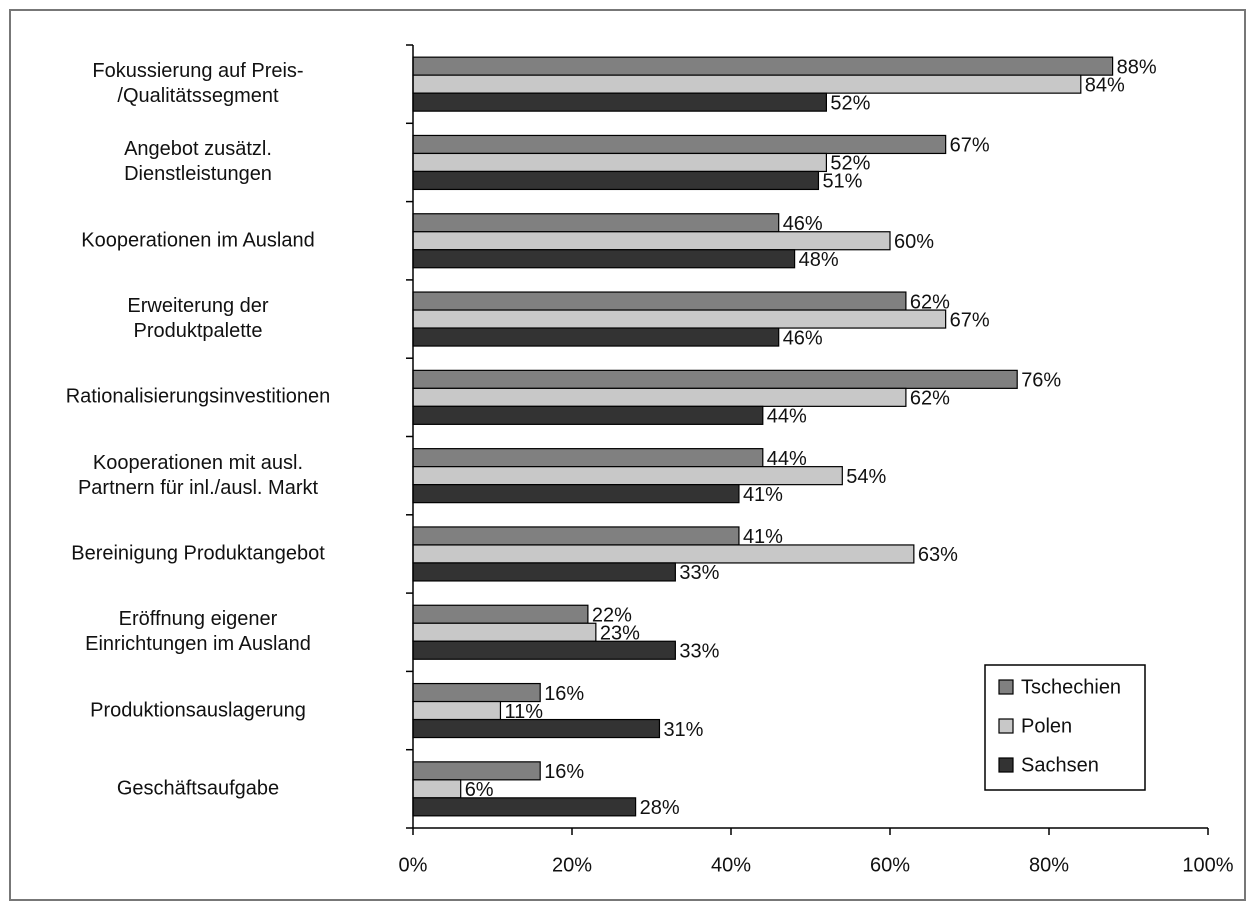 This screenshot has height=909, width=1255. What do you see at coordinates (1060, 765) in the screenshot?
I see `legend-label: Sachsen` at bounding box center [1060, 765].